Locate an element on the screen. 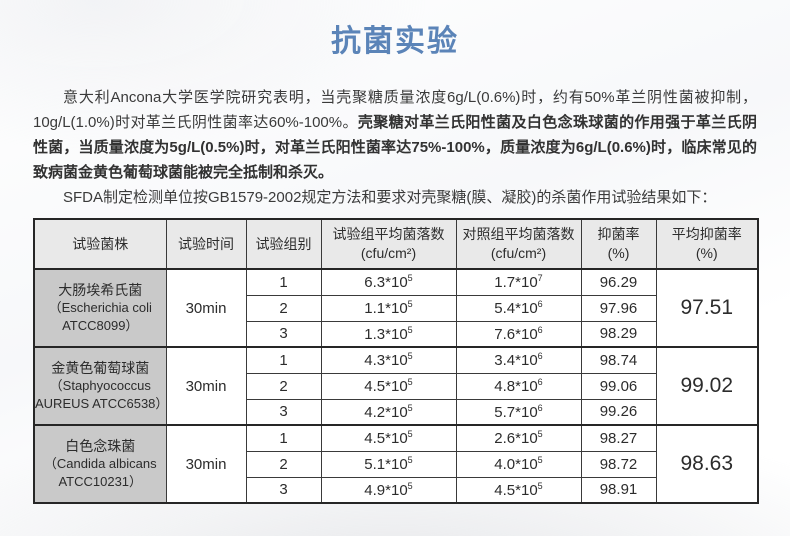  rate-cell: 98.74 is located at coordinates (618, 360).